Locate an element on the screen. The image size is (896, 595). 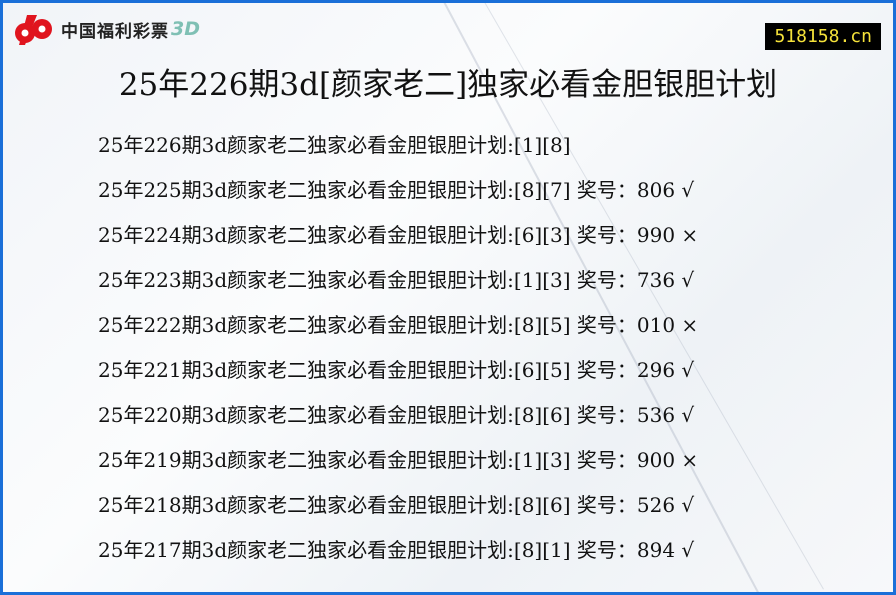
page-title: 25年226期3d[颜家老二]独家必看金胆银胆计划 is located at coordinates (448, 85).